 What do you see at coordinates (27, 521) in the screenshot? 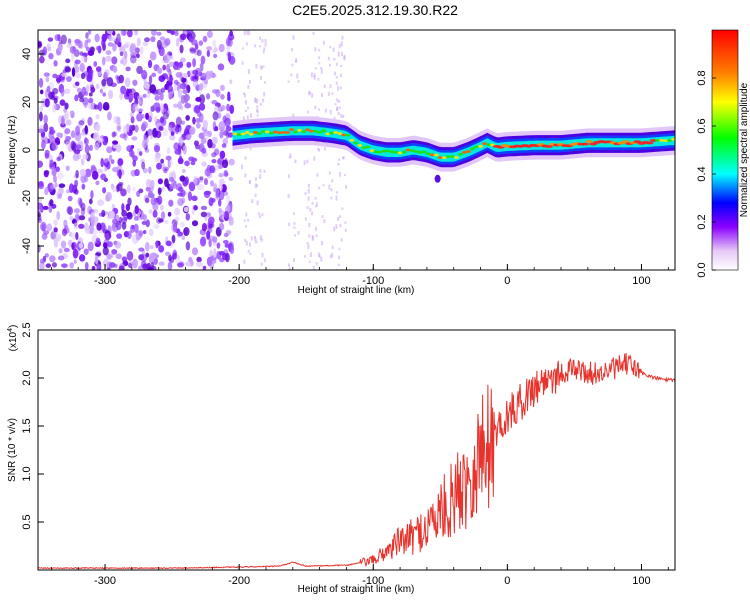
I see `y-tick-label: 0.5` at bounding box center [27, 521].